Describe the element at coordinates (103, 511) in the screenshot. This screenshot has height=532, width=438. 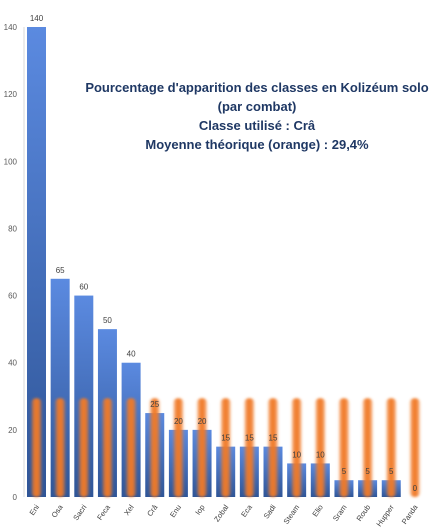
I see `category-label: Feca` at that location.